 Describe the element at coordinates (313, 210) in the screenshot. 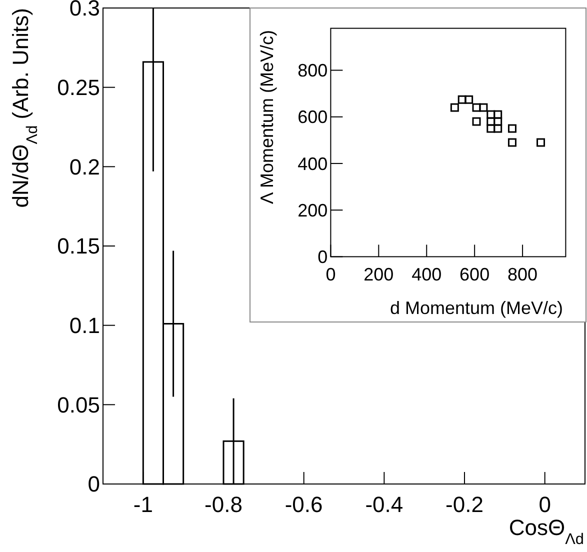

I see `y-tick-label: 200` at that location.